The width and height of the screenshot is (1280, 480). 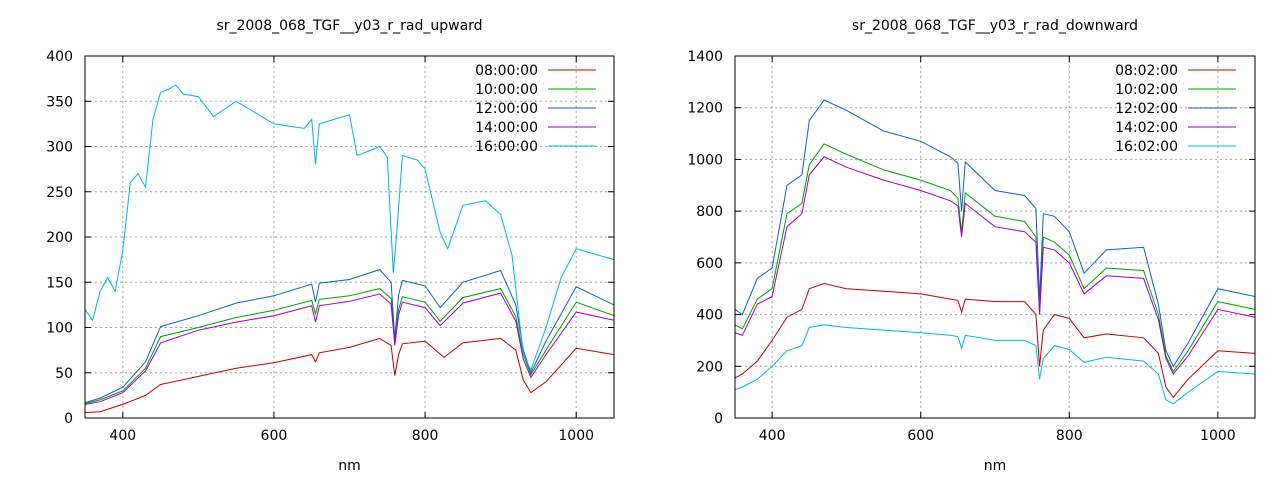 I want to click on chart-title: sr_2008_068_TGF__y03_r_rad_upward, so click(x=349, y=26).